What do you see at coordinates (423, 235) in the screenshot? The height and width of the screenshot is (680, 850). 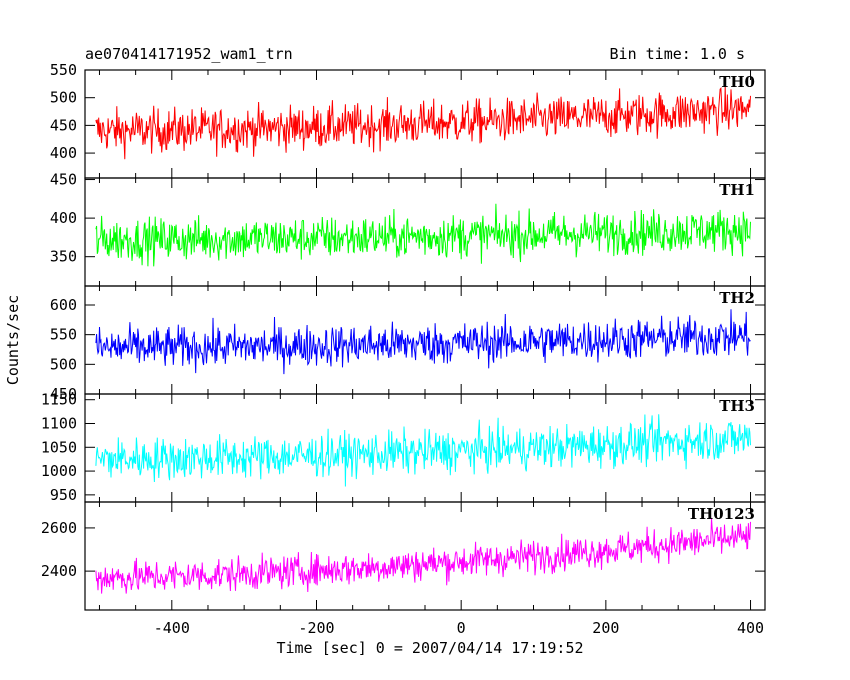 I see `series-line-th1` at bounding box center [423, 235].